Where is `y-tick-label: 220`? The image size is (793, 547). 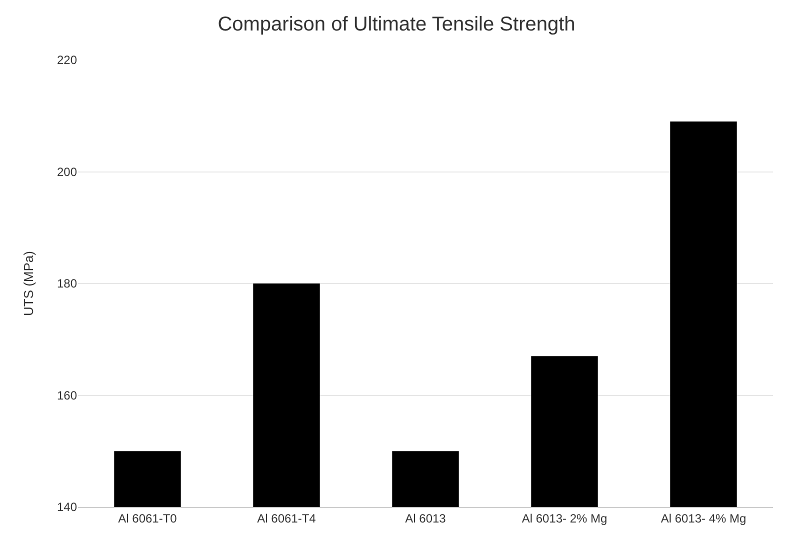
y-tick-label: 220 is located at coordinates (67, 60).